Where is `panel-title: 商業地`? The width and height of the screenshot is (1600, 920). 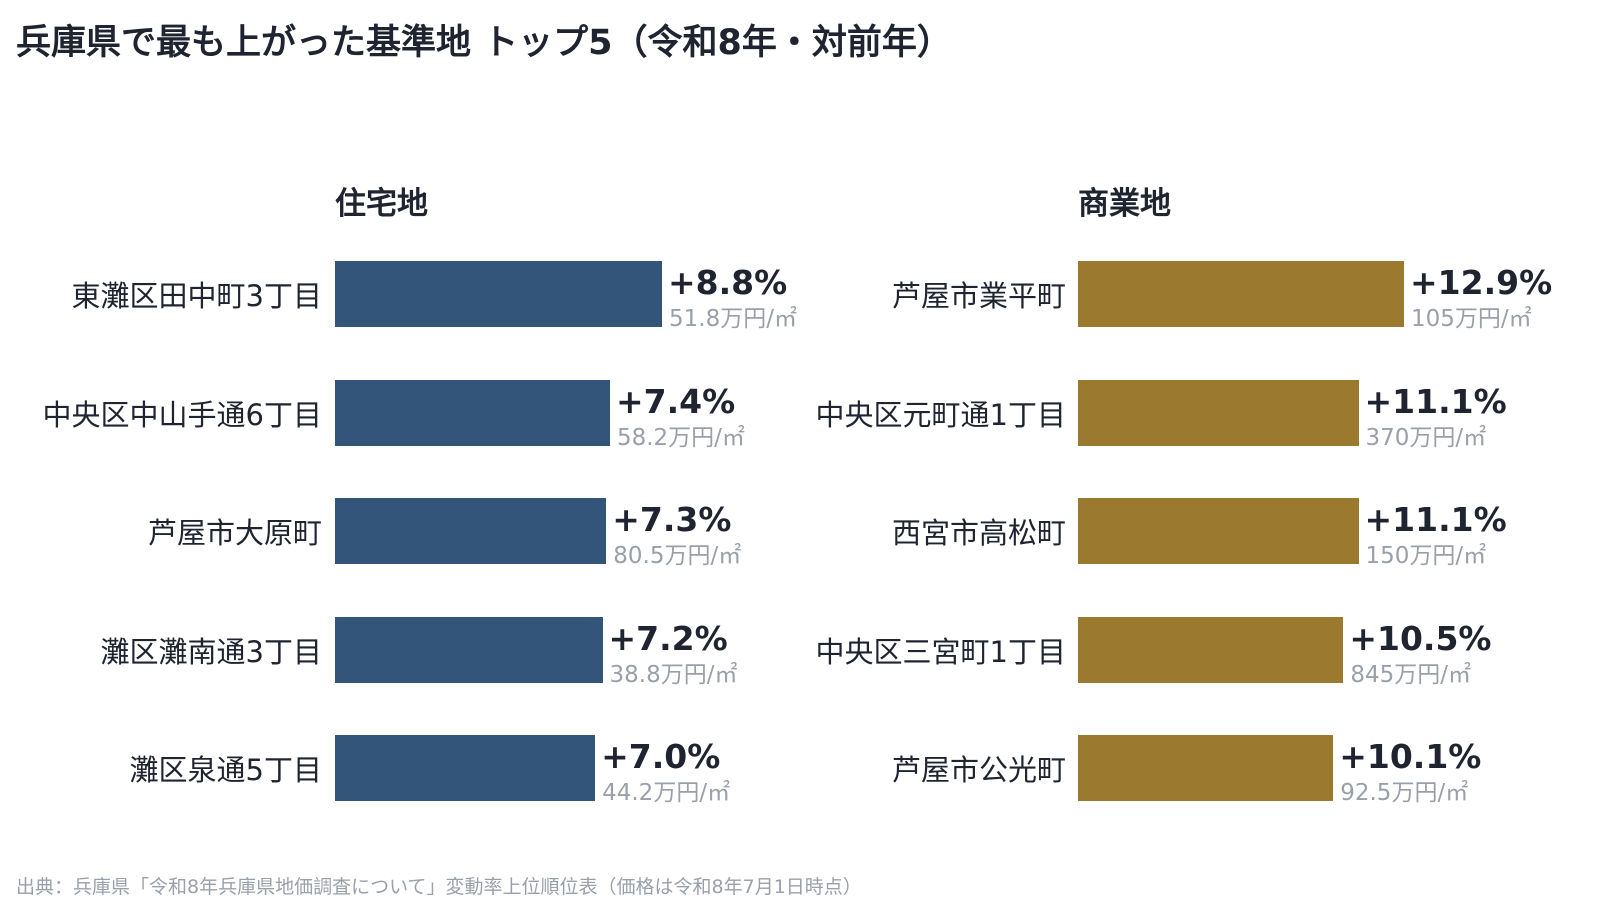
panel-title: 商業地 is located at coordinates (1124, 204).